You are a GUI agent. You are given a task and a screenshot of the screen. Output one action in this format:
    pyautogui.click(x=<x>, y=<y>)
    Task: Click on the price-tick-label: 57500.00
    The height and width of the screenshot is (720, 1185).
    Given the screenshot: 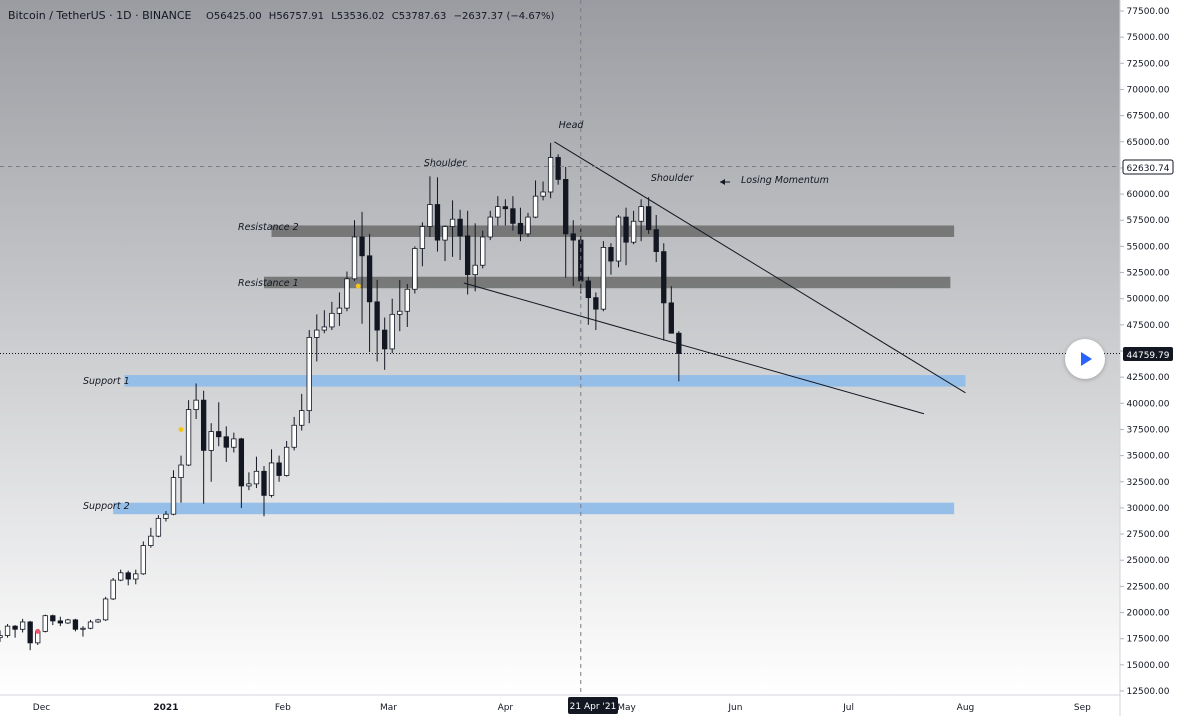 What is the action you would take?
    pyautogui.click(x=1148, y=221)
    